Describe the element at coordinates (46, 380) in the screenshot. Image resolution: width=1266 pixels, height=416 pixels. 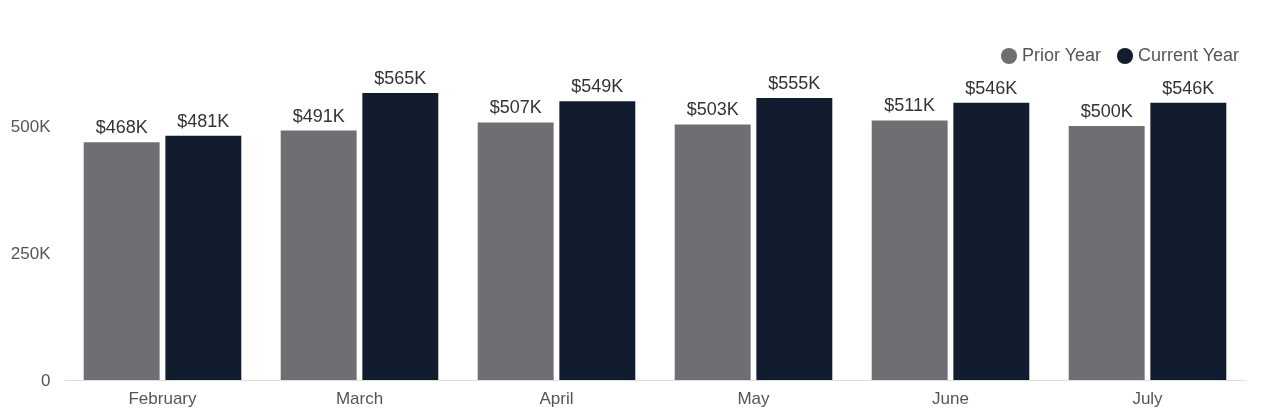
I see `y-tick-label: 0` at that location.